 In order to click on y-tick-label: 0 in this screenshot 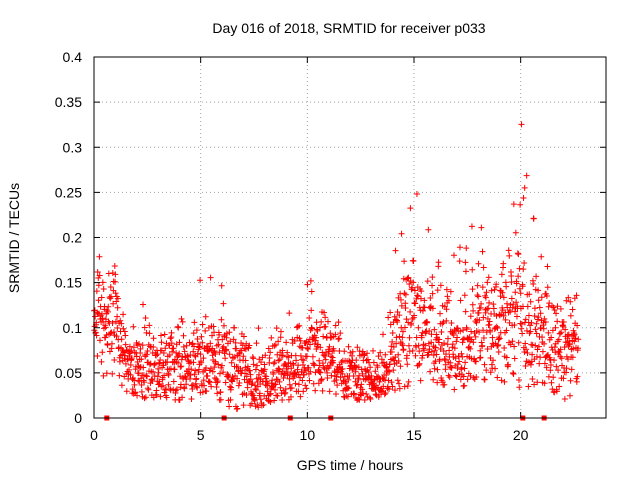, I will do `click(78, 418)`.